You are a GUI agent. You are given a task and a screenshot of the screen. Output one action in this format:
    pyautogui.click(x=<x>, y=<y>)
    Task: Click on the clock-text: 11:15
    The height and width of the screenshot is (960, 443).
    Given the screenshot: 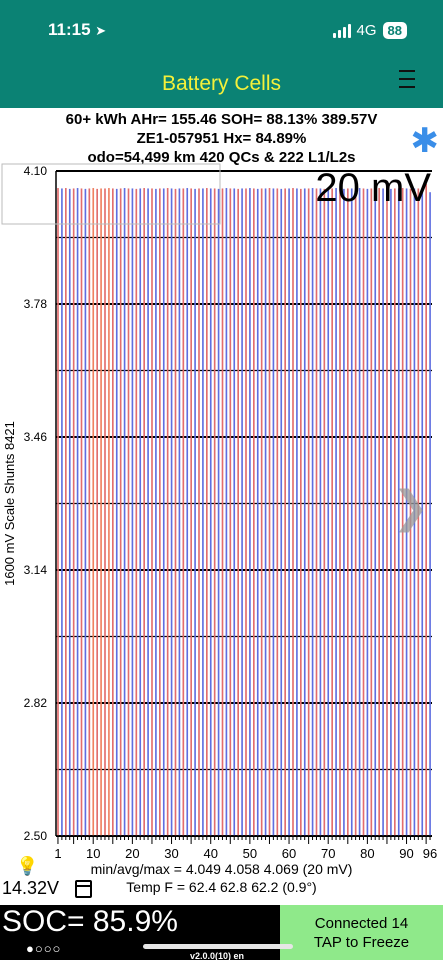 What is the action you would take?
    pyautogui.click(x=69, y=29)
    